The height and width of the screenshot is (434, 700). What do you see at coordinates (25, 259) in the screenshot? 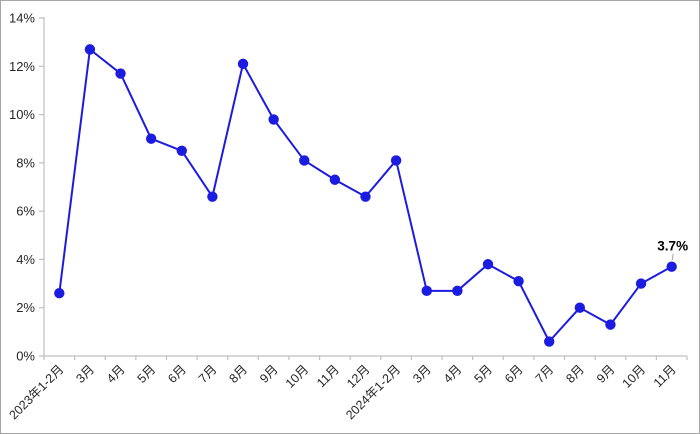
I see `y-axis-label: 4%` at bounding box center [25, 259].